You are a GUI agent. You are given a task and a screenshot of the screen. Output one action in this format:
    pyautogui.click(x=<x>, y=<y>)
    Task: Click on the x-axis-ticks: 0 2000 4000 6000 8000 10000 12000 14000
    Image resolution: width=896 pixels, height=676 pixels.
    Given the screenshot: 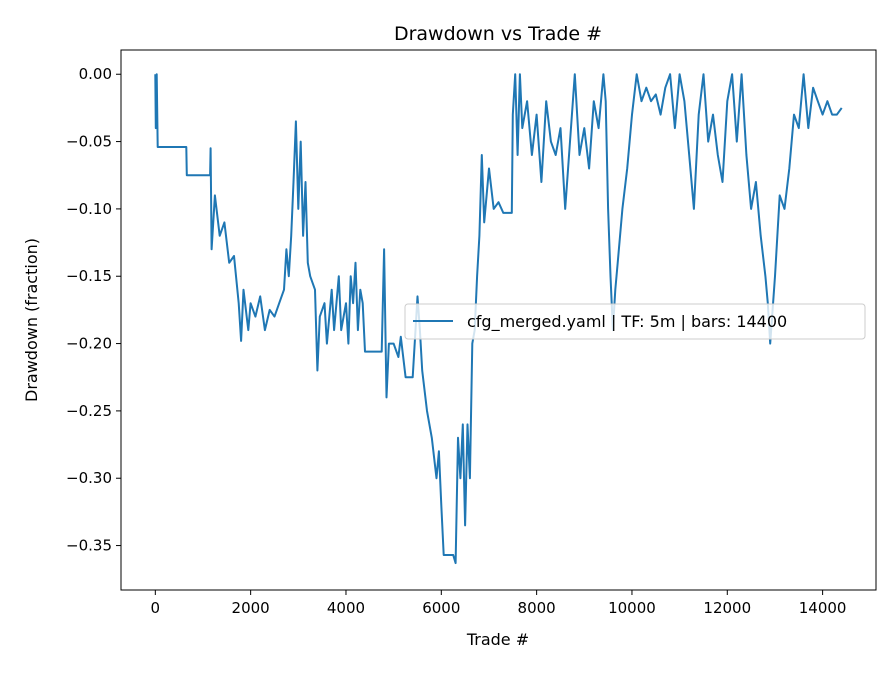 What is the action you would take?
    pyautogui.click(x=499, y=603)
    